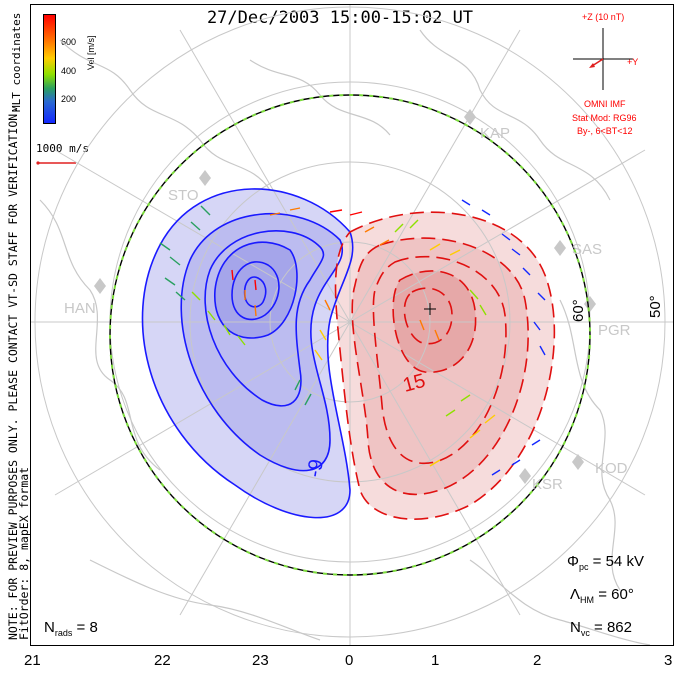 This screenshot has height=674, width=680. What do you see at coordinates (655, 306) in the screenshot?
I see `latitude-label-50: 50°` at bounding box center [655, 306].